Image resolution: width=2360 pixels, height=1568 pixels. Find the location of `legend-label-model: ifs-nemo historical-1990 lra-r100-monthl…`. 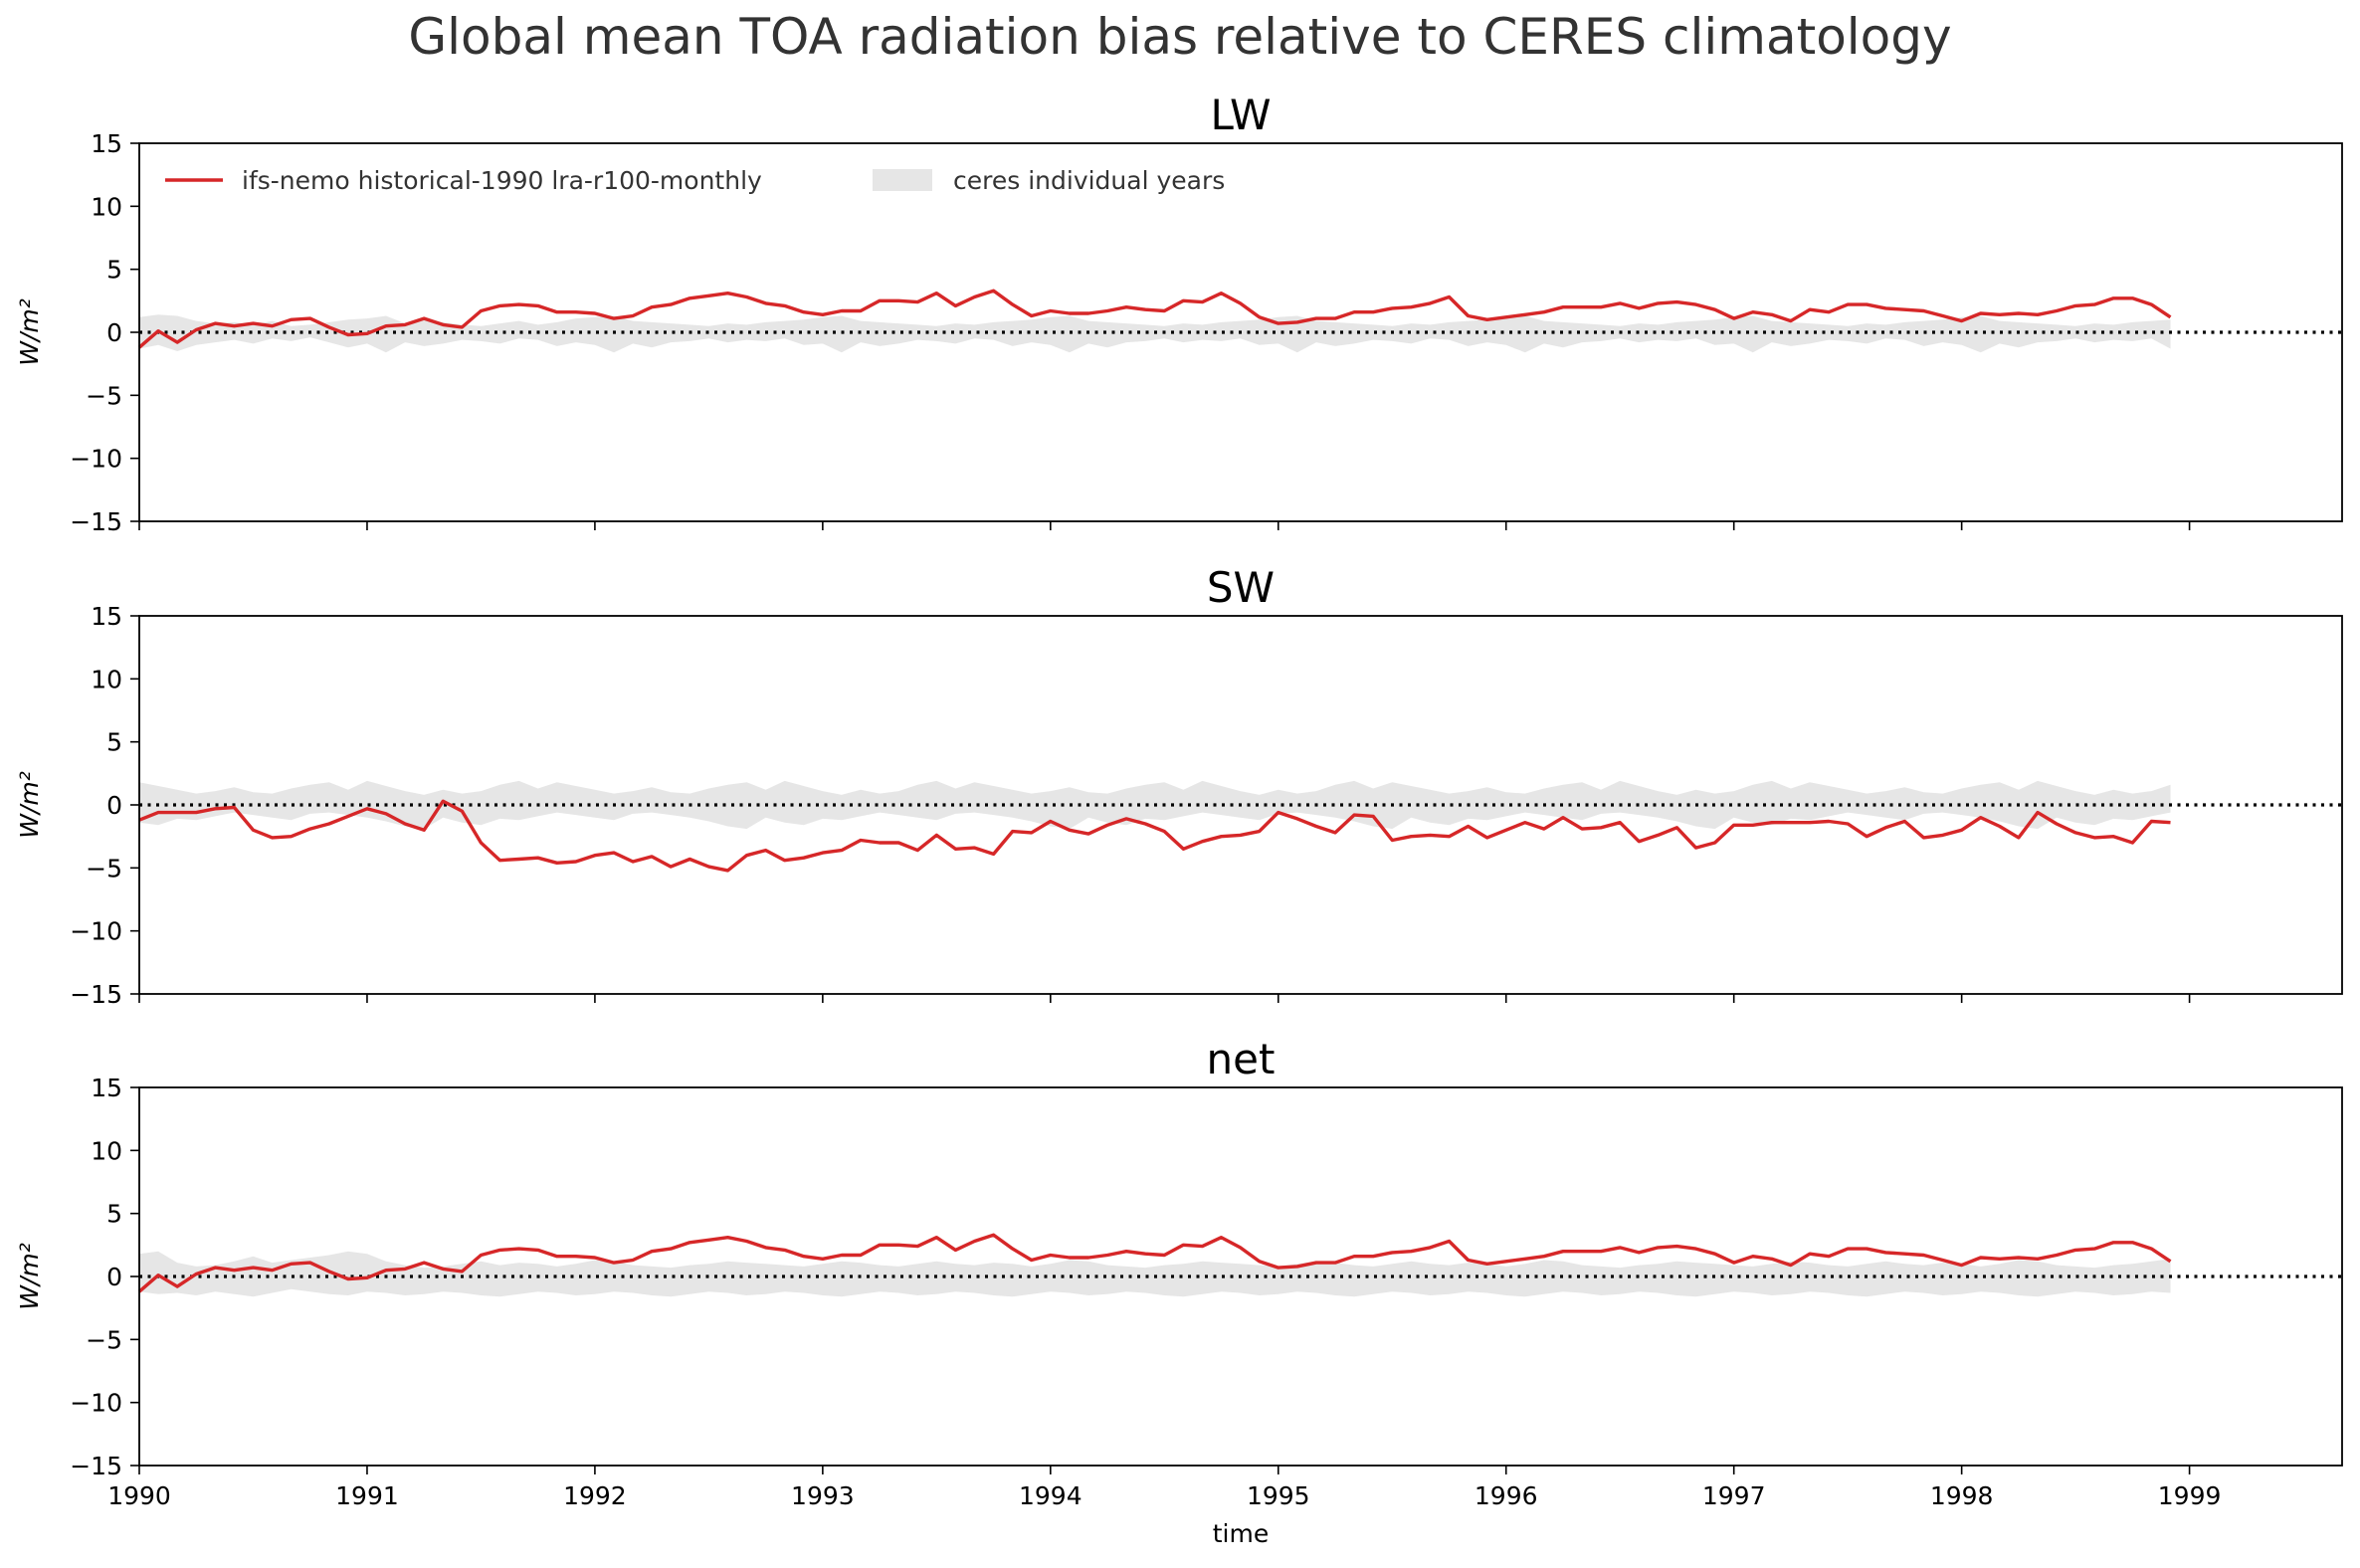

legend-label-model: ifs-nemo historical-1990 lra-r100-monthl… is located at coordinates (502, 180).